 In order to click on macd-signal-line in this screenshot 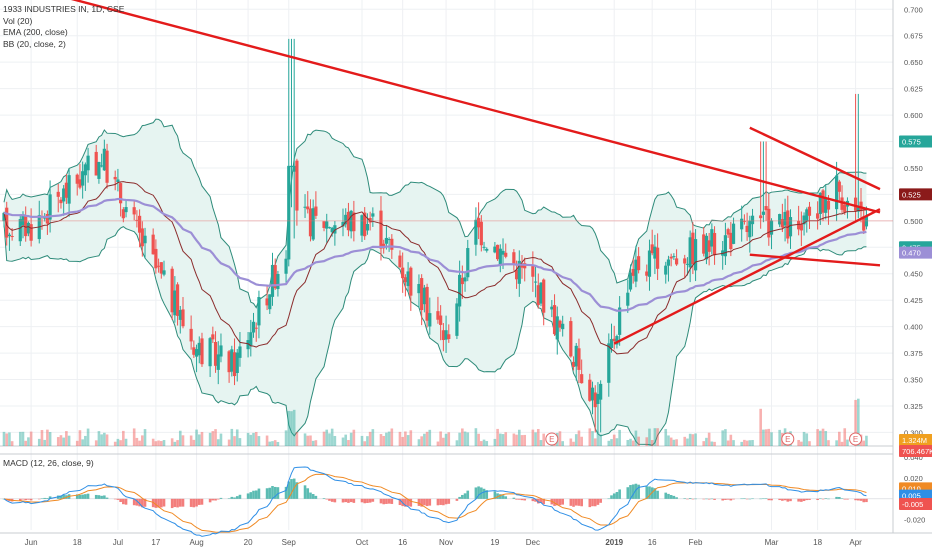, I will do `click(435, 503)`.